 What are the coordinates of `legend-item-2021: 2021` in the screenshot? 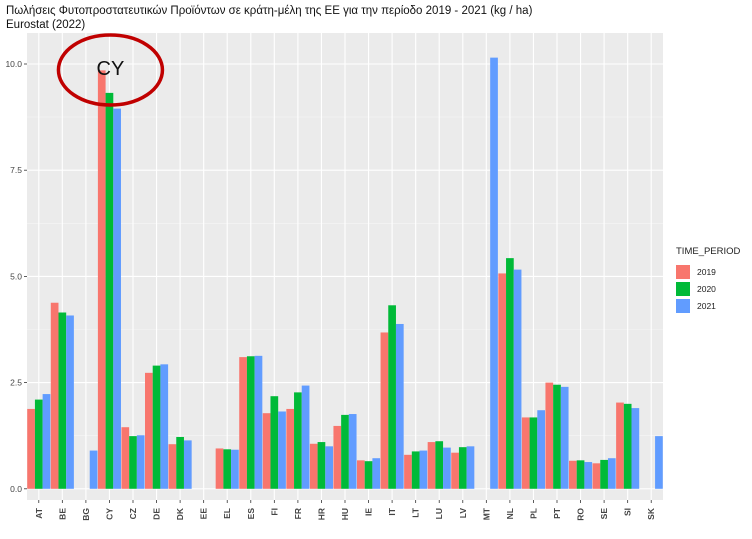 It's located at (708, 305).